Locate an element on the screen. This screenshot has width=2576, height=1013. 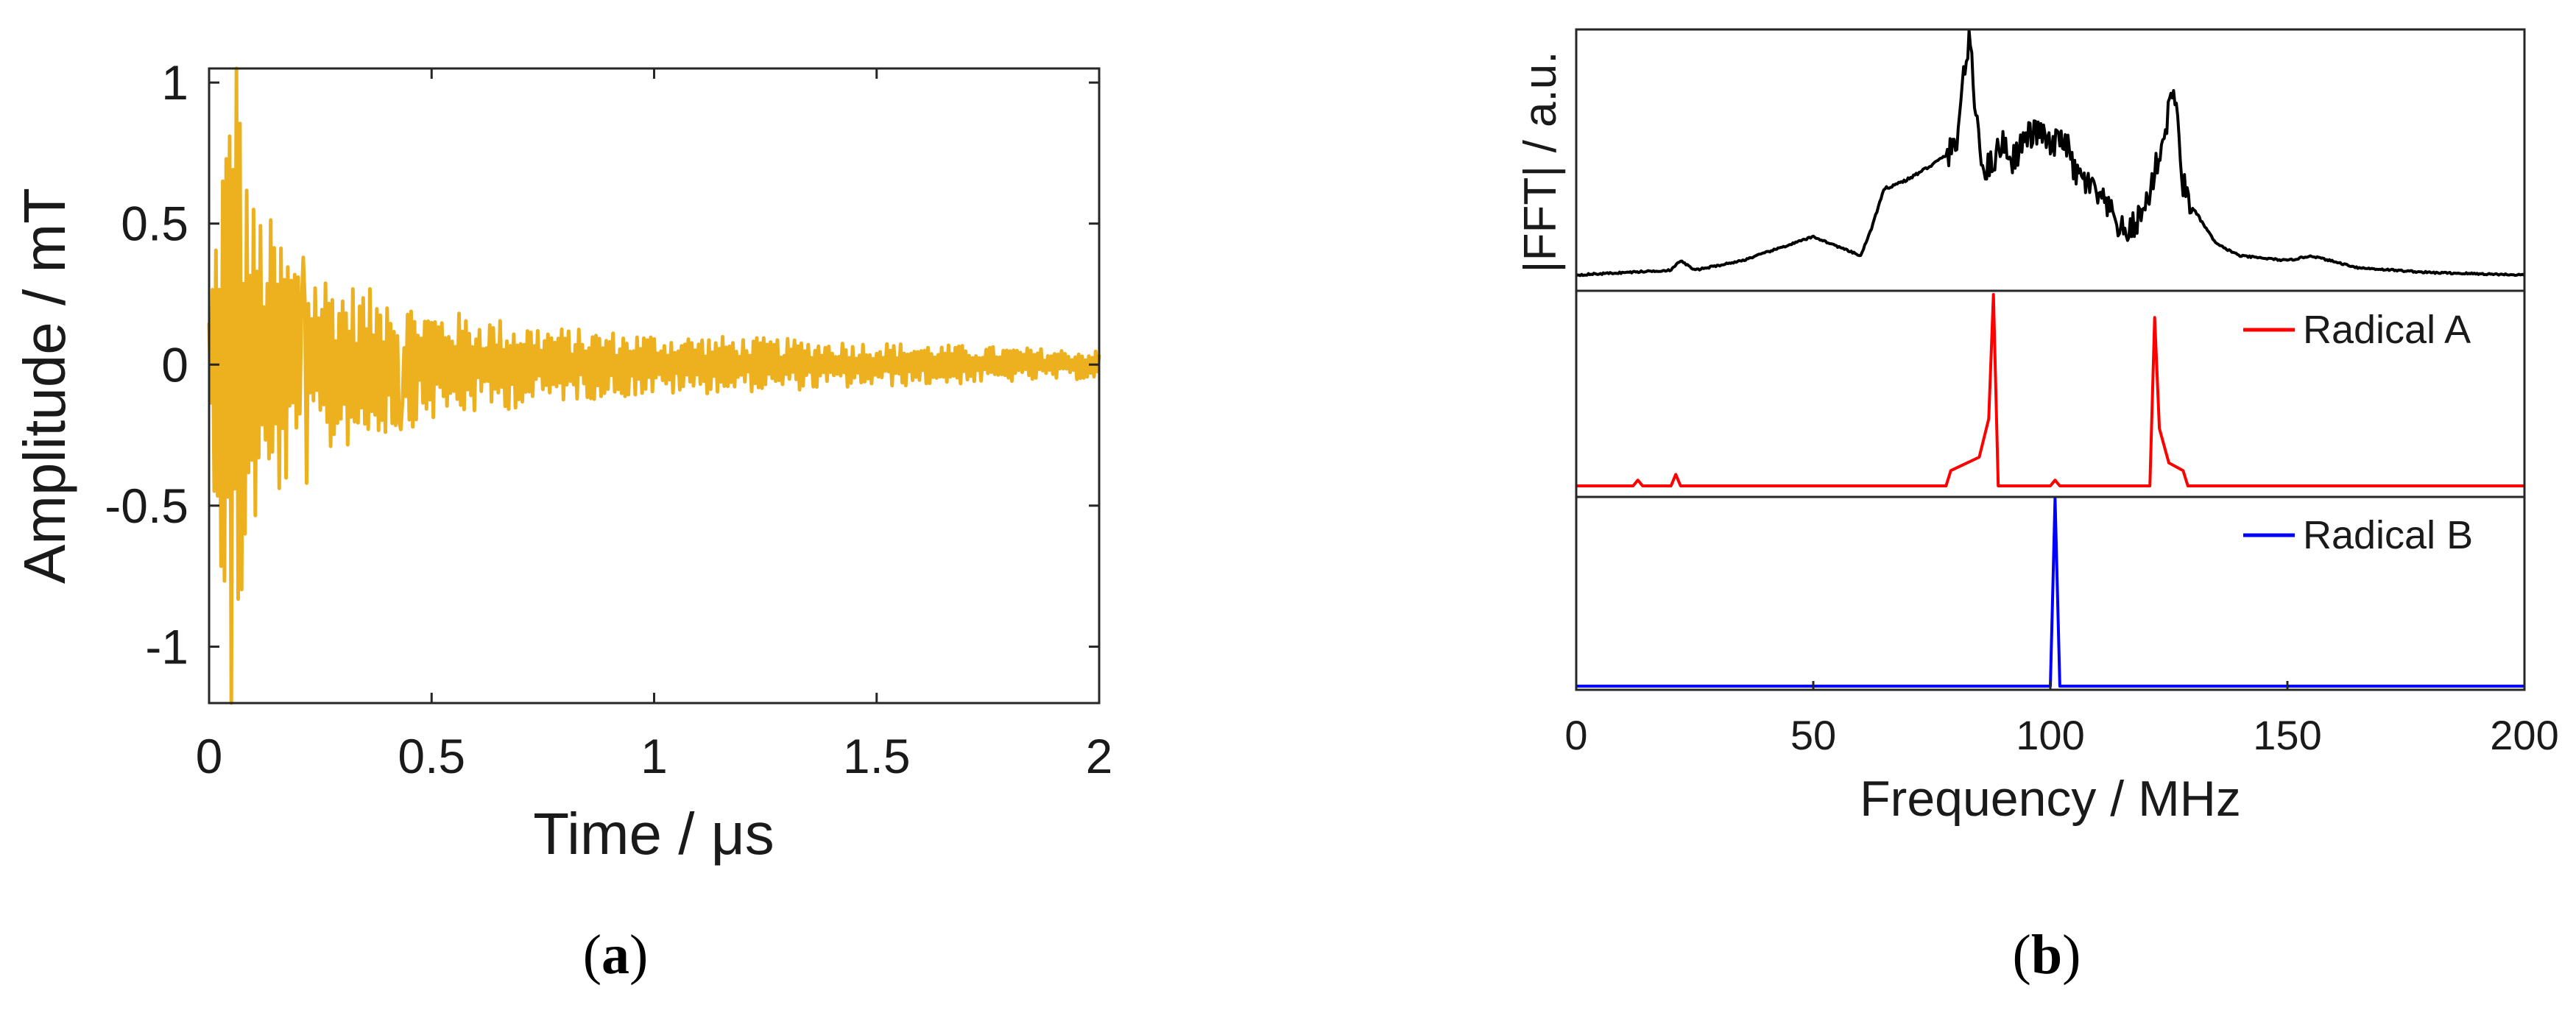
chart-a-ytick-2: 0 is located at coordinates (174, 364).